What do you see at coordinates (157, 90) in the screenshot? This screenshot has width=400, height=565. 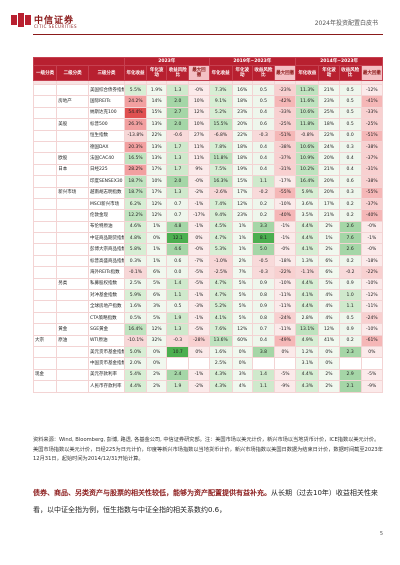 I see `table-cell: 1.9%` at bounding box center [157, 90].